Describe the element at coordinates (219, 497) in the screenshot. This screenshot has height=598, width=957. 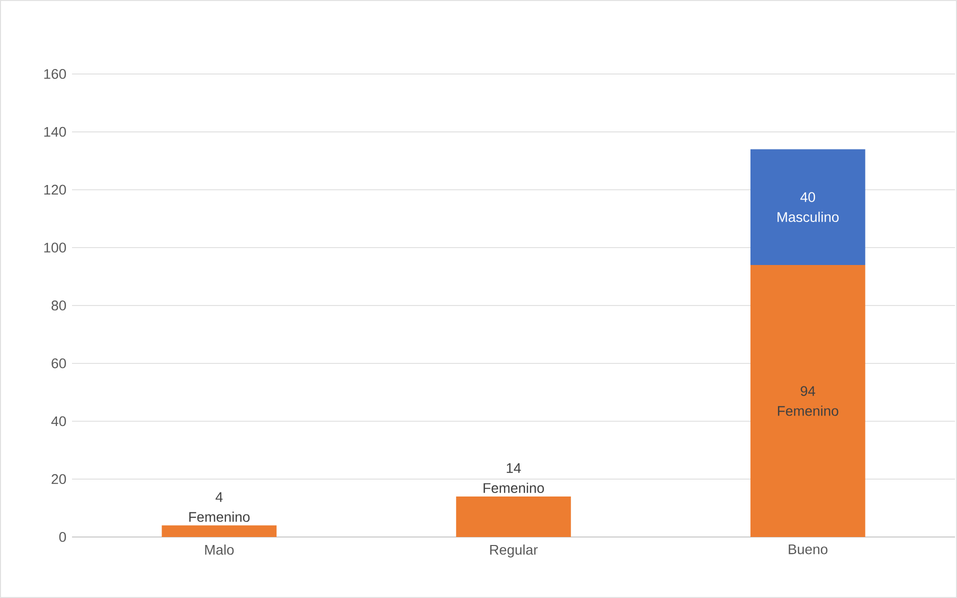
I see `data-label: 4` at that location.